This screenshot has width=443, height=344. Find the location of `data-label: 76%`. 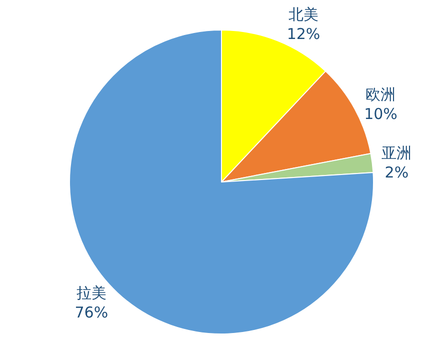

data-label: 76% is located at coordinates (91, 313).